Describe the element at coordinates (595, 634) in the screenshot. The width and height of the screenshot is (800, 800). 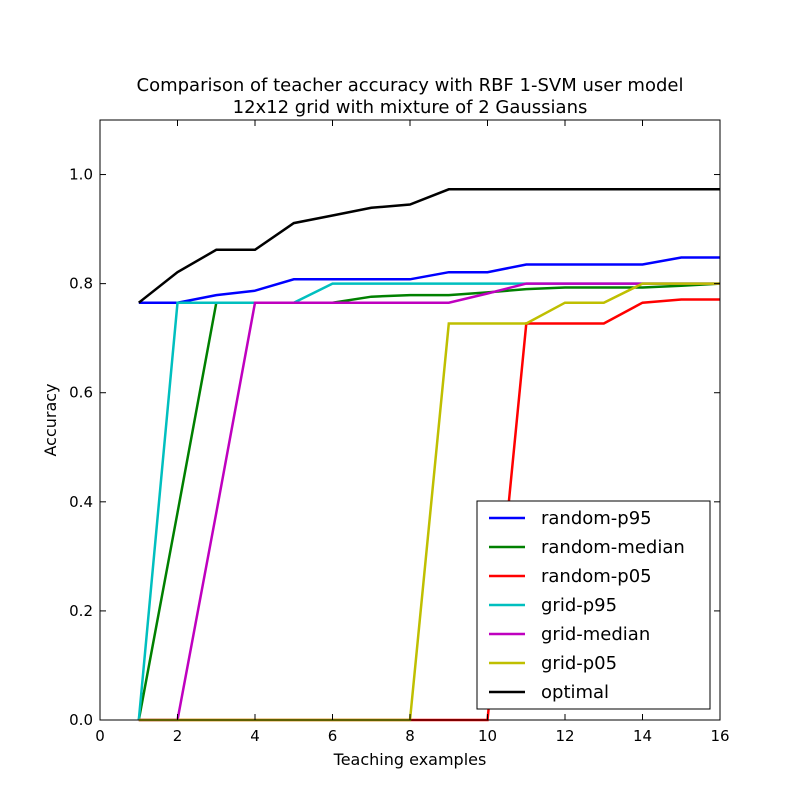
I see `legend-label: grid-median` at that location.